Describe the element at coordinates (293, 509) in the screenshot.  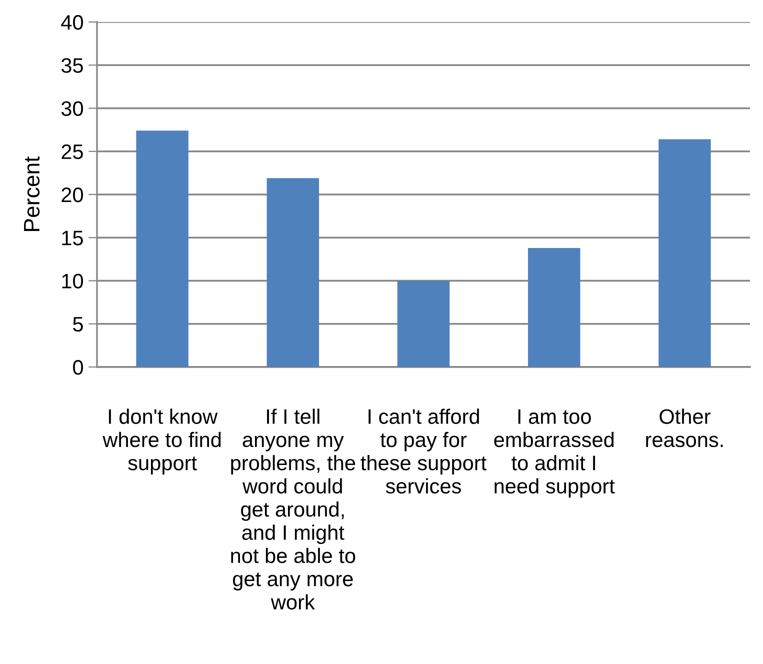
I see `category-label: If I tell anyone my problems, the word could get around, and I might not be able to get any more work` at that location.